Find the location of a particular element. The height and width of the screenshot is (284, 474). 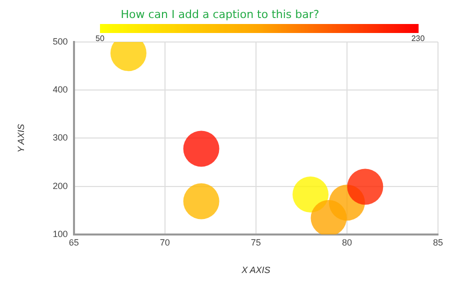

x-tick-label: 85 is located at coordinates (438, 242).